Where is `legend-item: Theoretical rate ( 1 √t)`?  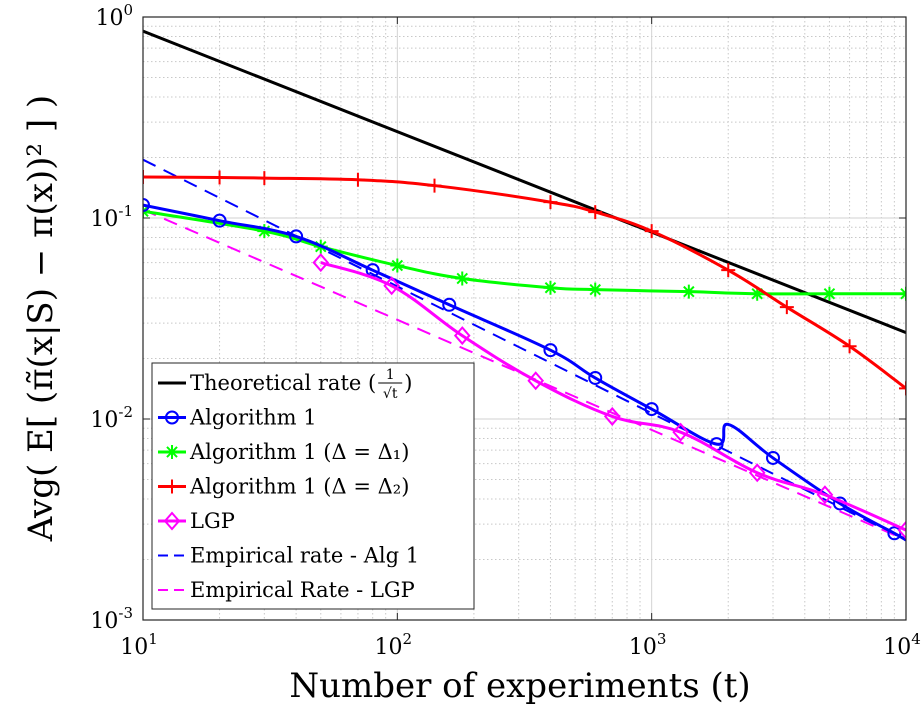 legend-item: Theoretical rate ( 1 √t) is located at coordinates (285, 384).